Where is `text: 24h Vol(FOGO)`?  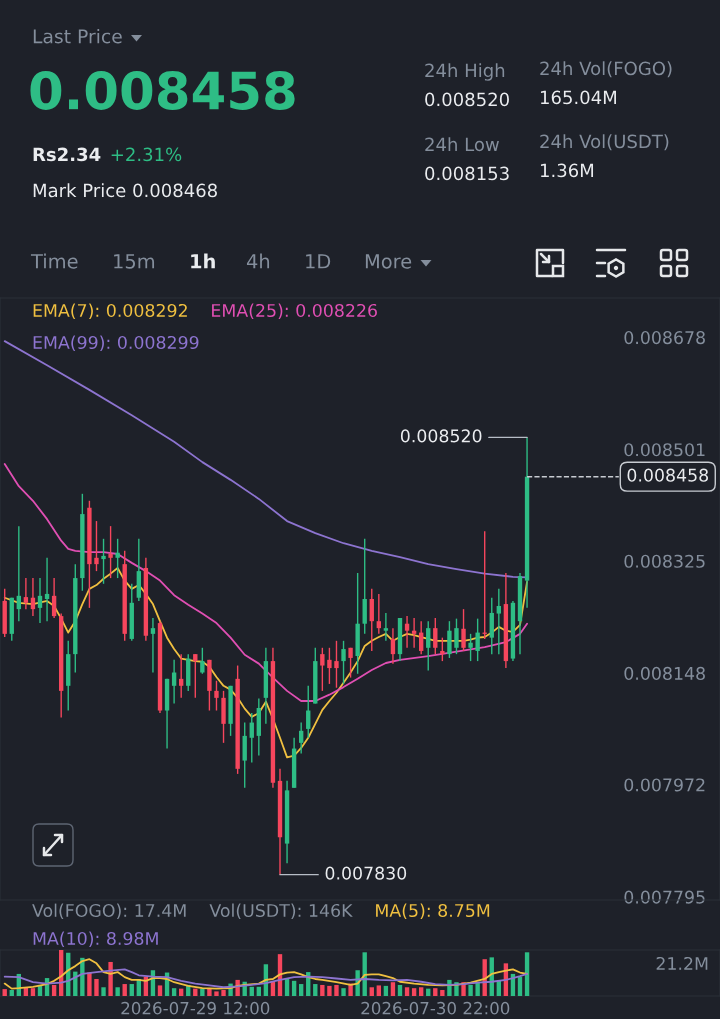 text: 24h Vol(FOGO) is located at coordinates (606, 69).